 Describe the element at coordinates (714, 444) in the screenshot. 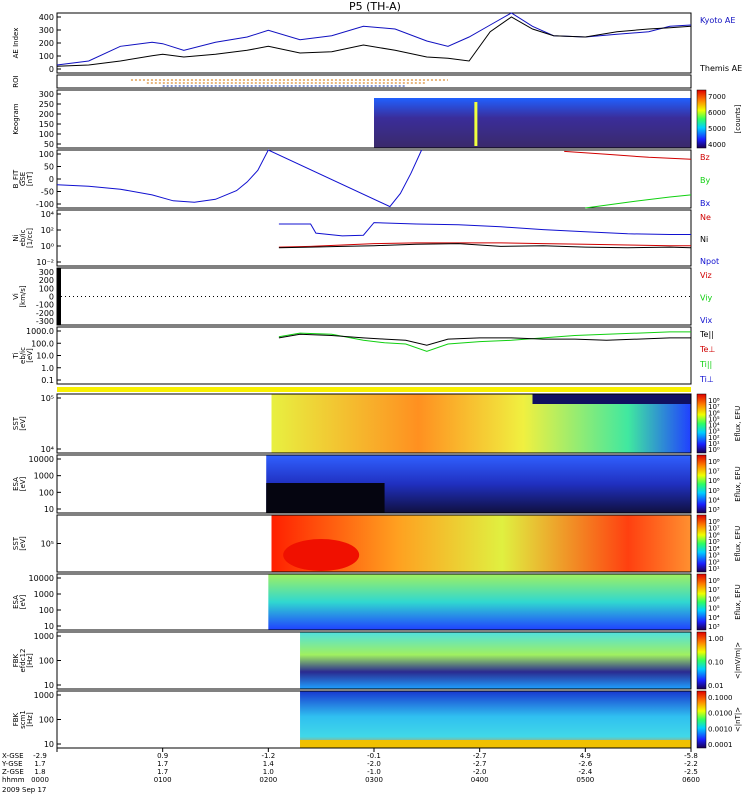

I see `colorbar-tick-label: 10¹` at that location.